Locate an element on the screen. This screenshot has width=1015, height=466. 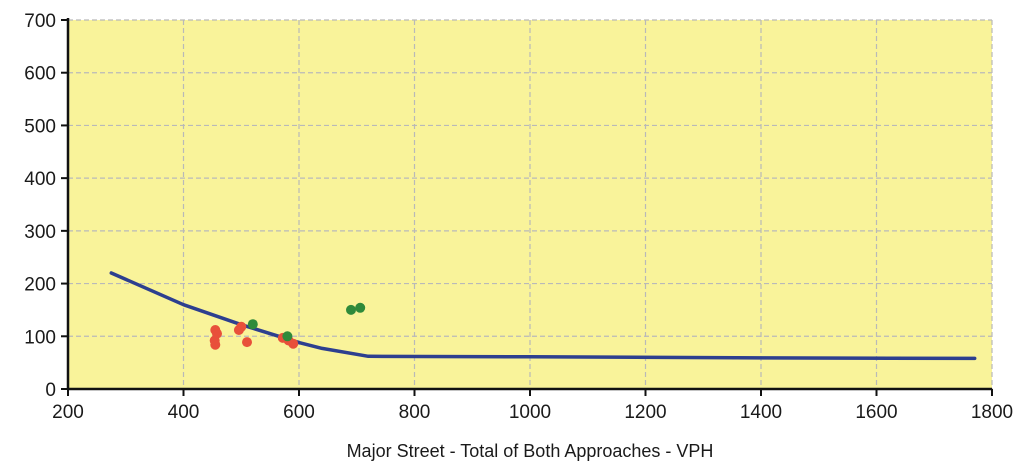
x-tick-label-1400: 1400 is located at coordinates (761, 412).